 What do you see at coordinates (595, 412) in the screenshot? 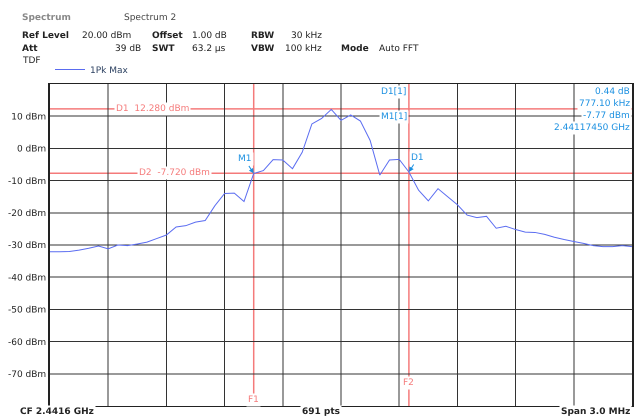
I see `text: Span 3.0 MHz` at bounding box center [595, 412].